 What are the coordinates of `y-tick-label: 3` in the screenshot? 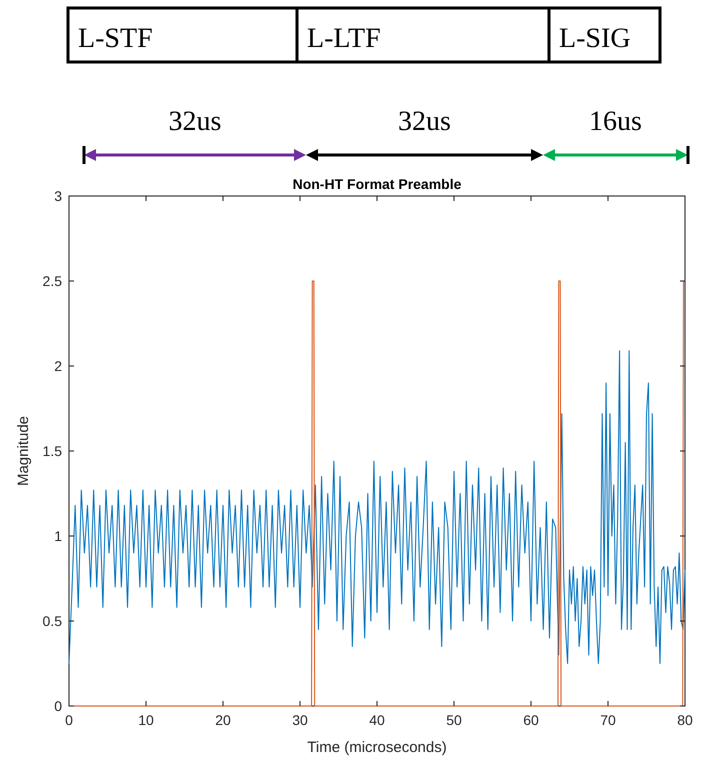 It's located at (58, 196).